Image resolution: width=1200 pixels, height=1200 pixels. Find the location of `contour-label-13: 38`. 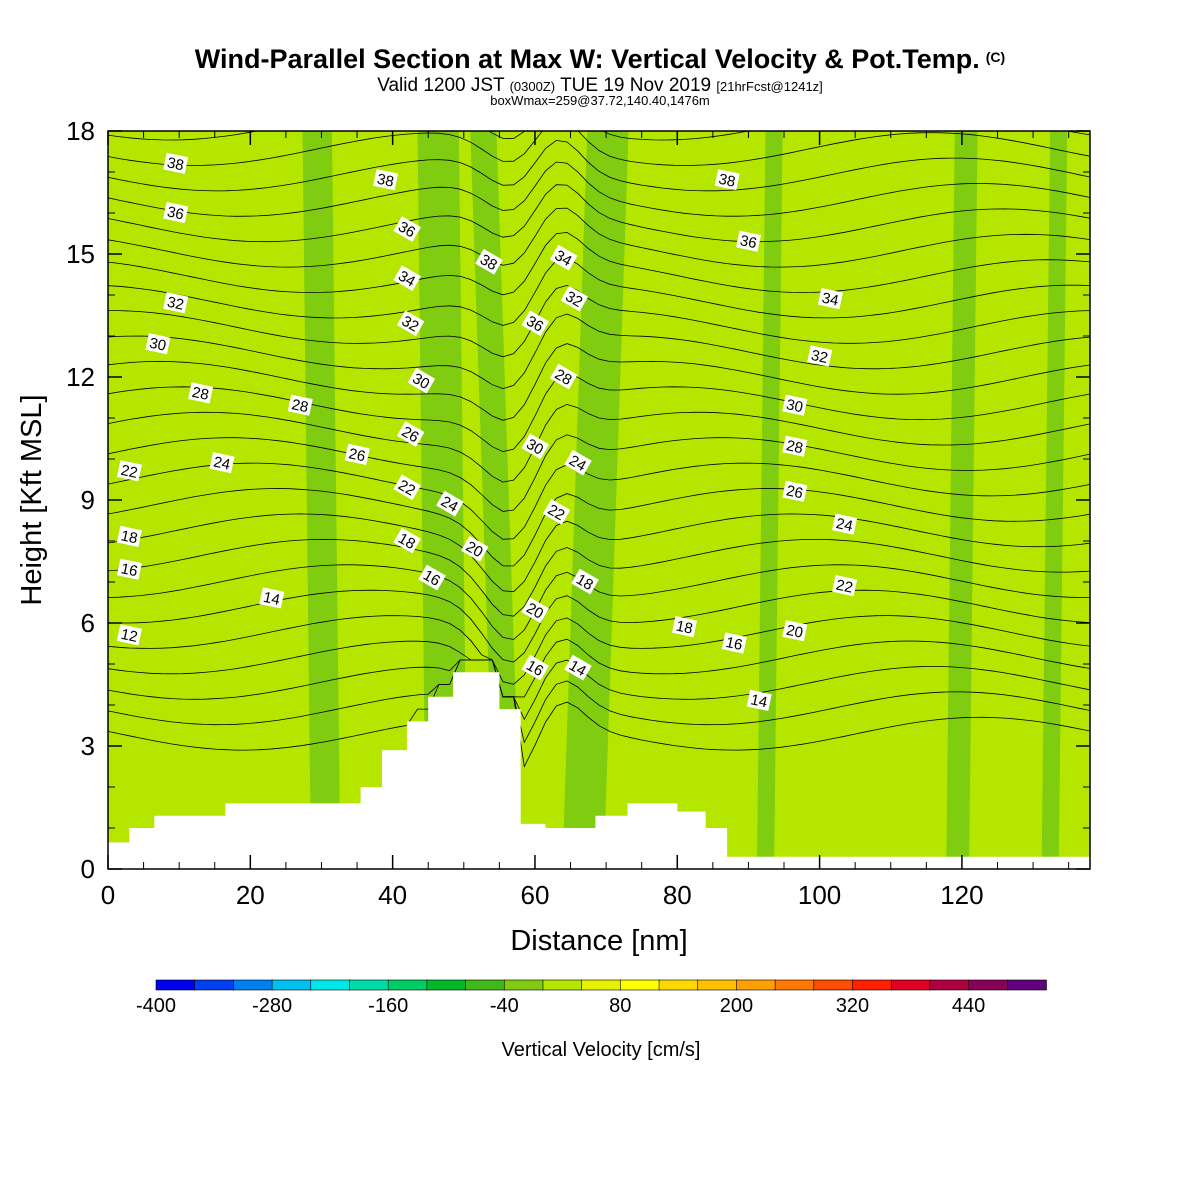

contour-label-13: 38 is located at coordinates (386, 180).